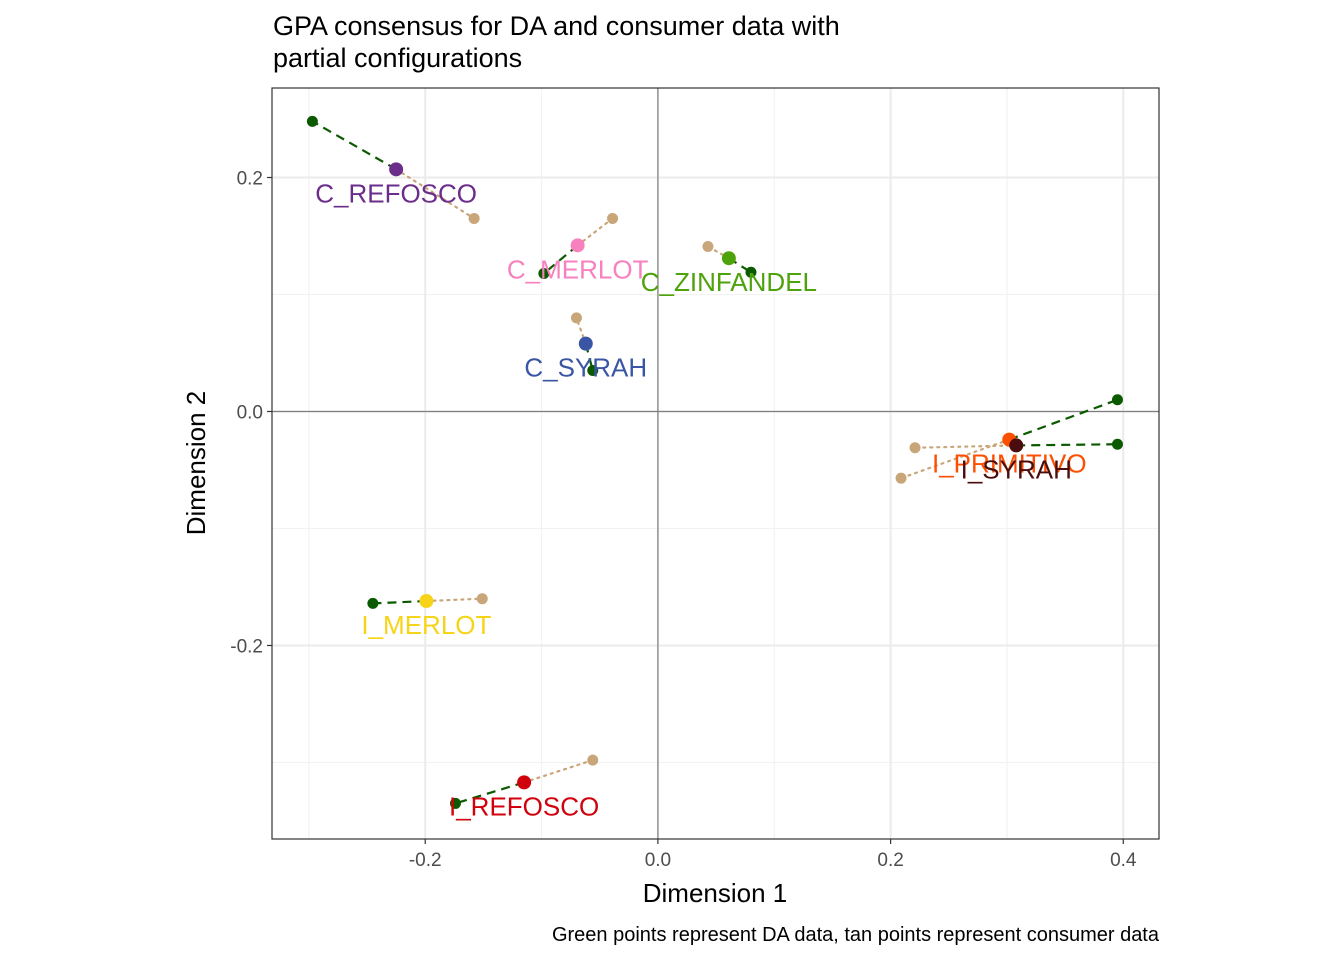 This screenshot has width=1344, height=960. What do you see at coordinates (425, 860) in the screenshot?
I see `x-tick-label: -0.2` at bounding box center [425, 860].